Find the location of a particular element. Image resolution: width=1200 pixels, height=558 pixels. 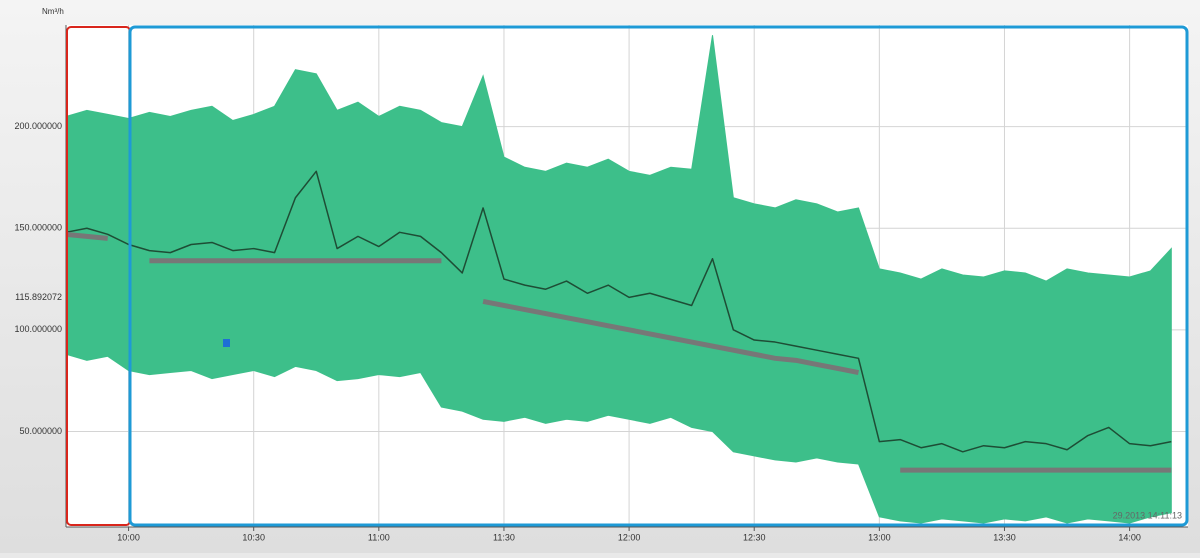

x-tick-label: 12:30 is located at coordinates (754, 537).